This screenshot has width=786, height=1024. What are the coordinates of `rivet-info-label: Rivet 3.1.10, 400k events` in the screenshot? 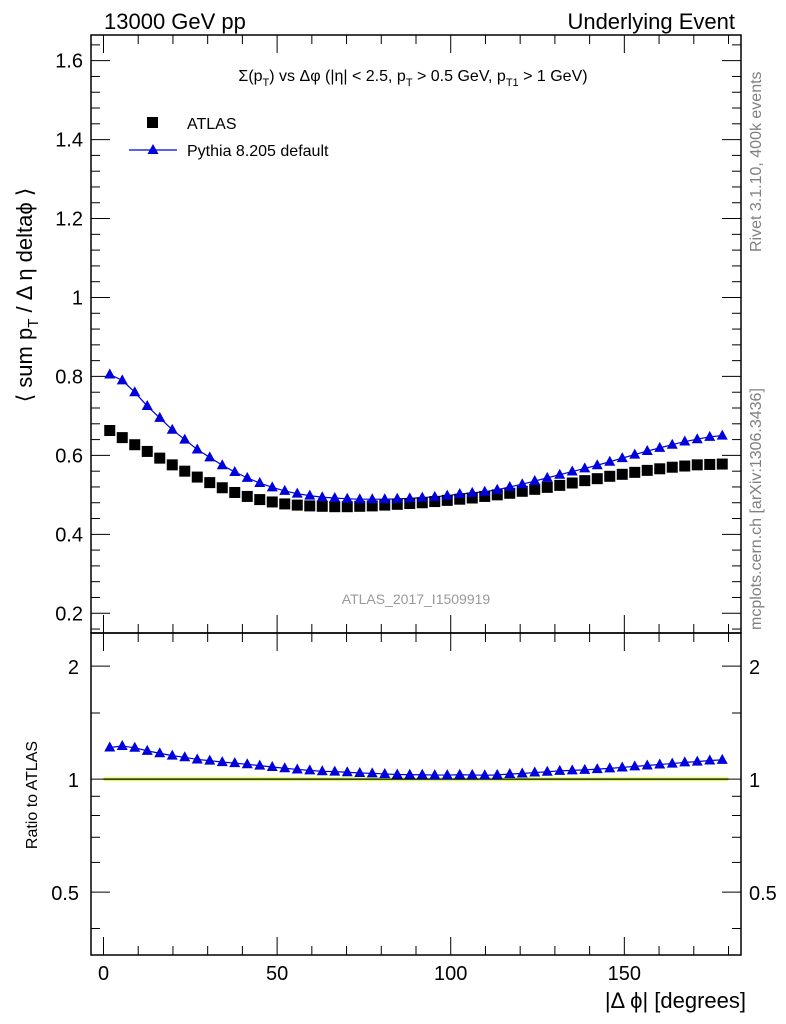 It's located at (756, 161).